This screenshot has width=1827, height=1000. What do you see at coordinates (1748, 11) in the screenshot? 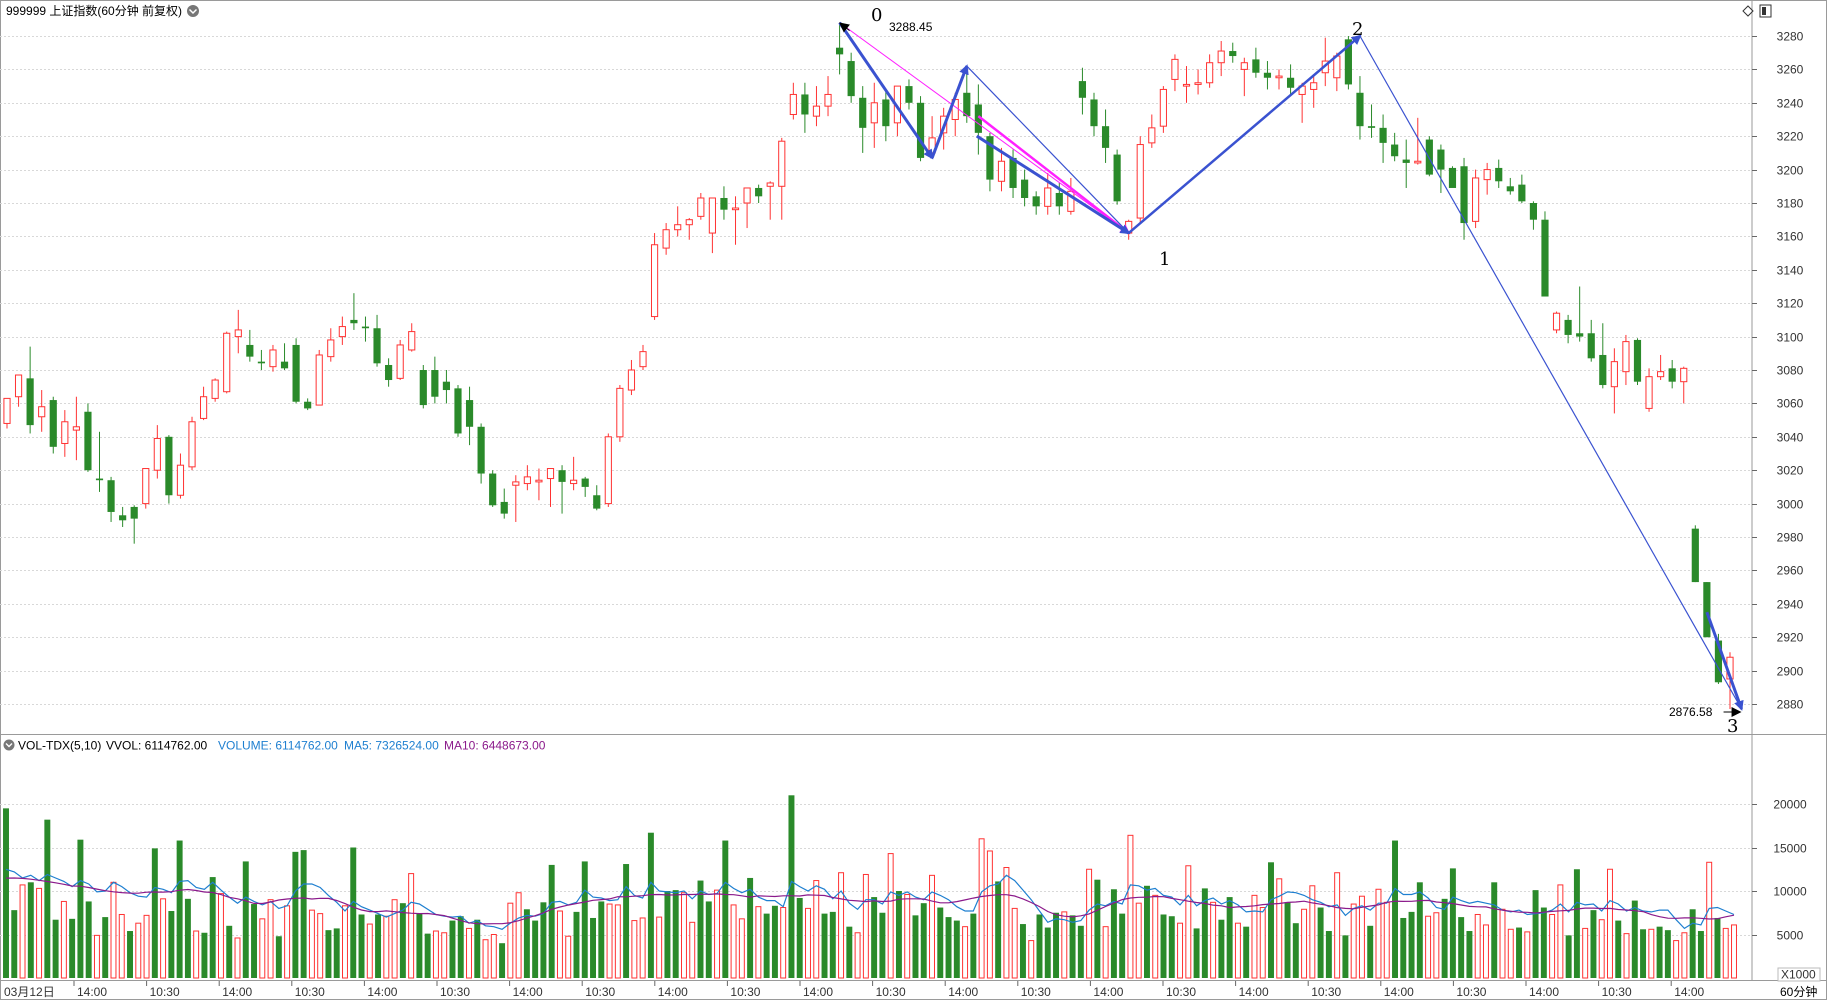
I see `diamond-icon` at bounding box center [1748, 11].